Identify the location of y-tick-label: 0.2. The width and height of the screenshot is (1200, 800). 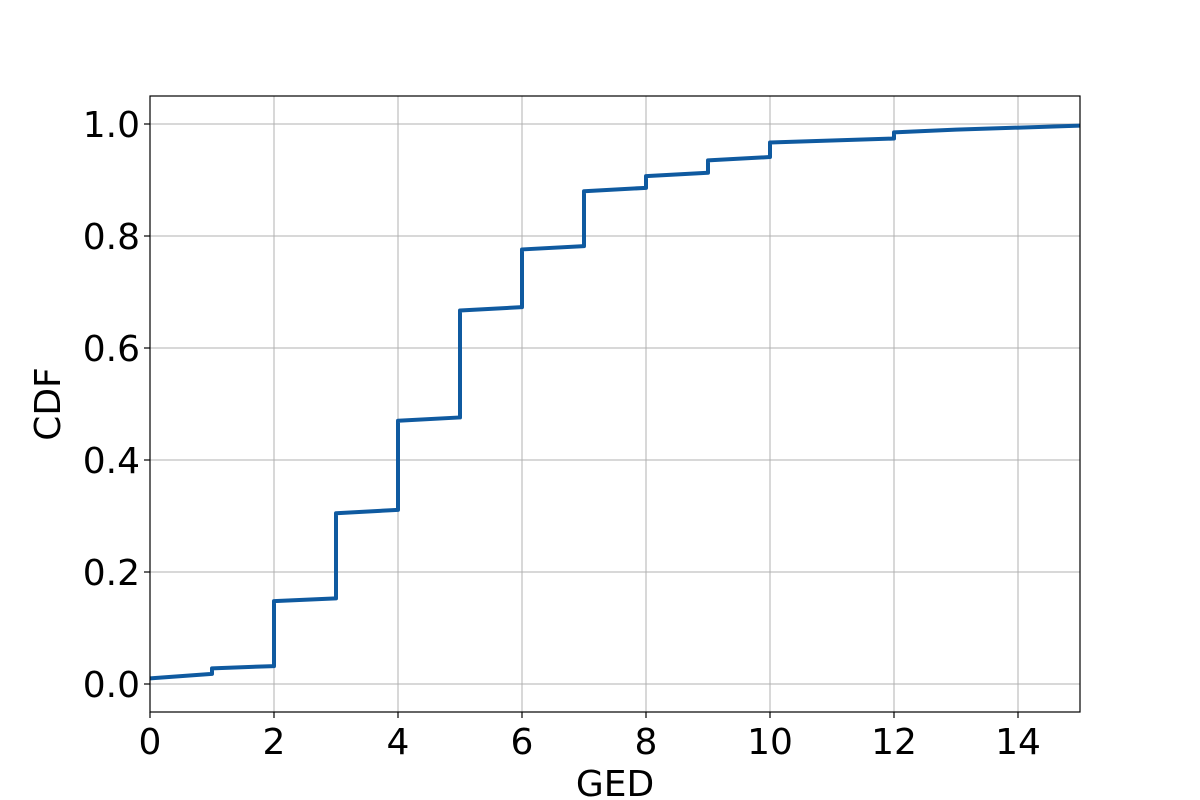
(111, 573).